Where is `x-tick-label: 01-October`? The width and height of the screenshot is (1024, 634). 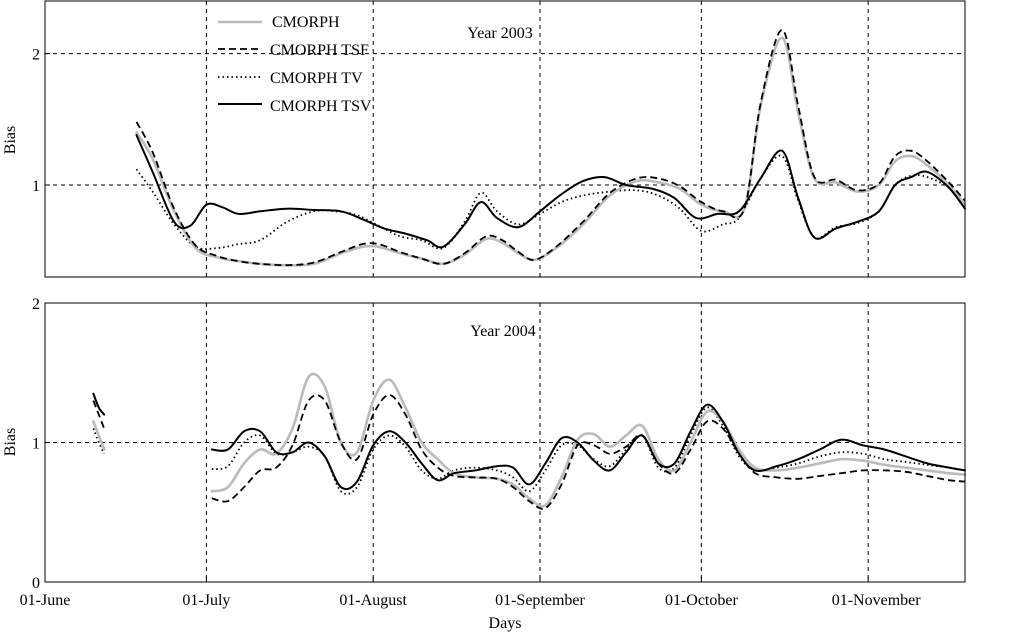 x-tick-label: 01-October is located at coordinates (702, 600).